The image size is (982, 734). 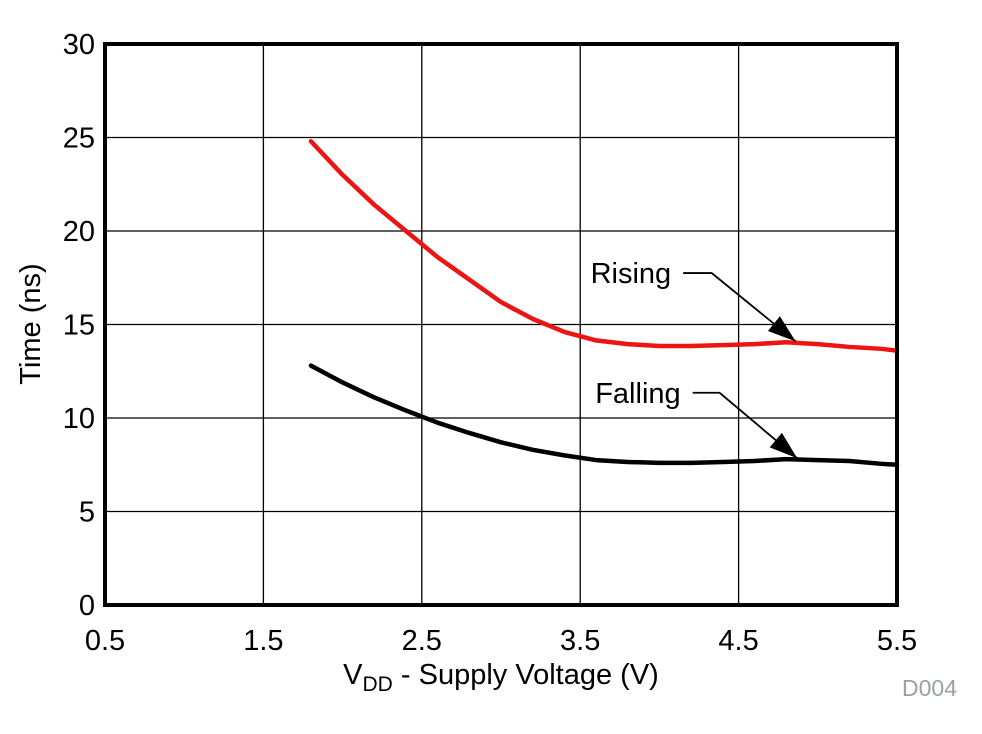 I want to click on annotation-label-rising: Rising, so click(x=631, y=274).